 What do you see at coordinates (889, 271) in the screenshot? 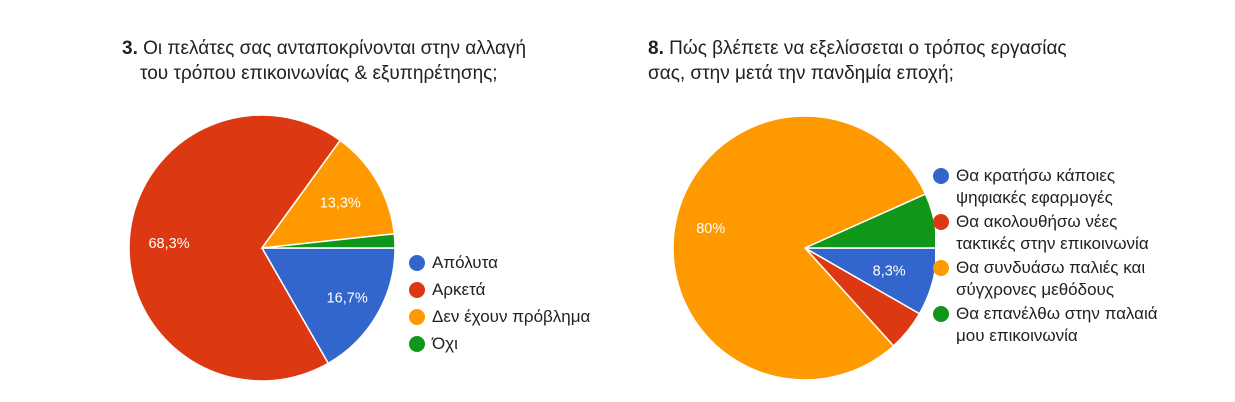
I see `slice-data-label: 8,3%` at bounding box center [889, 271].